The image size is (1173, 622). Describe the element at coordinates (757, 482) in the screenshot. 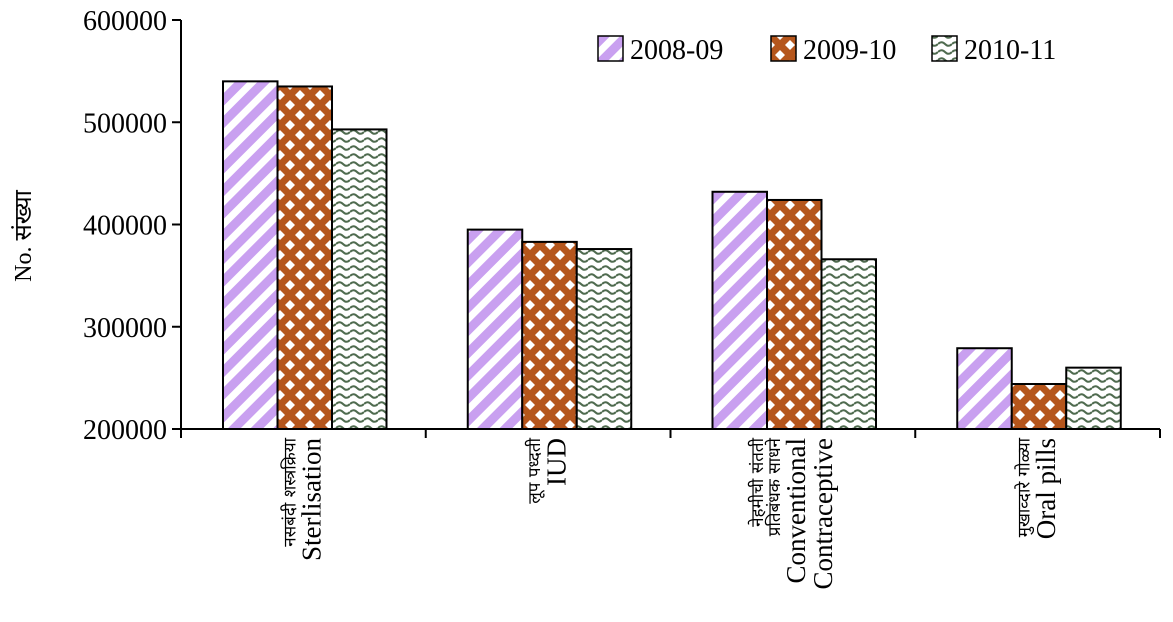

I see `category-label-marathi: नेहमीची संतती` at that location.